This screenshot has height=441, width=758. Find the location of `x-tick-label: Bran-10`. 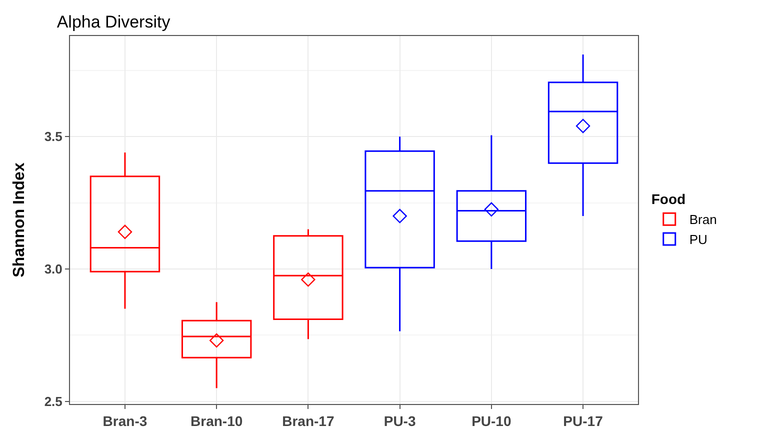

x-tick-label: Bran-10 is located at coordinates (216, 420).